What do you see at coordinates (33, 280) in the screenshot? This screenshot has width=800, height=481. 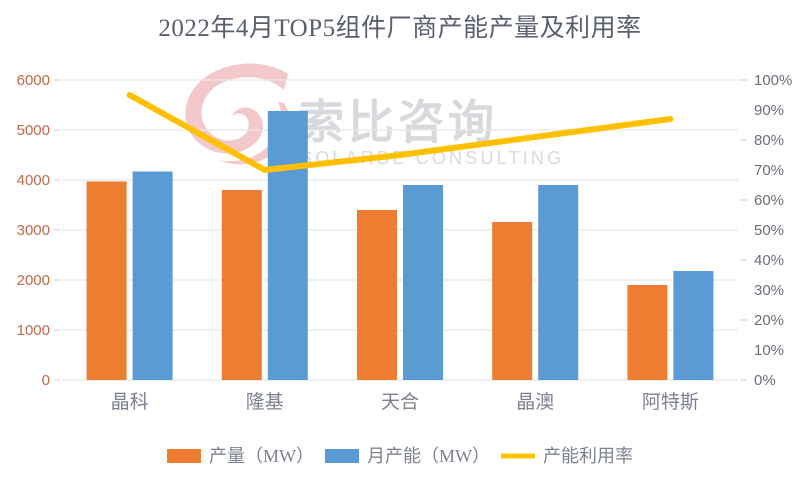 I see `y-axis-left-tick: 2000` at bounding box center [33, 280].